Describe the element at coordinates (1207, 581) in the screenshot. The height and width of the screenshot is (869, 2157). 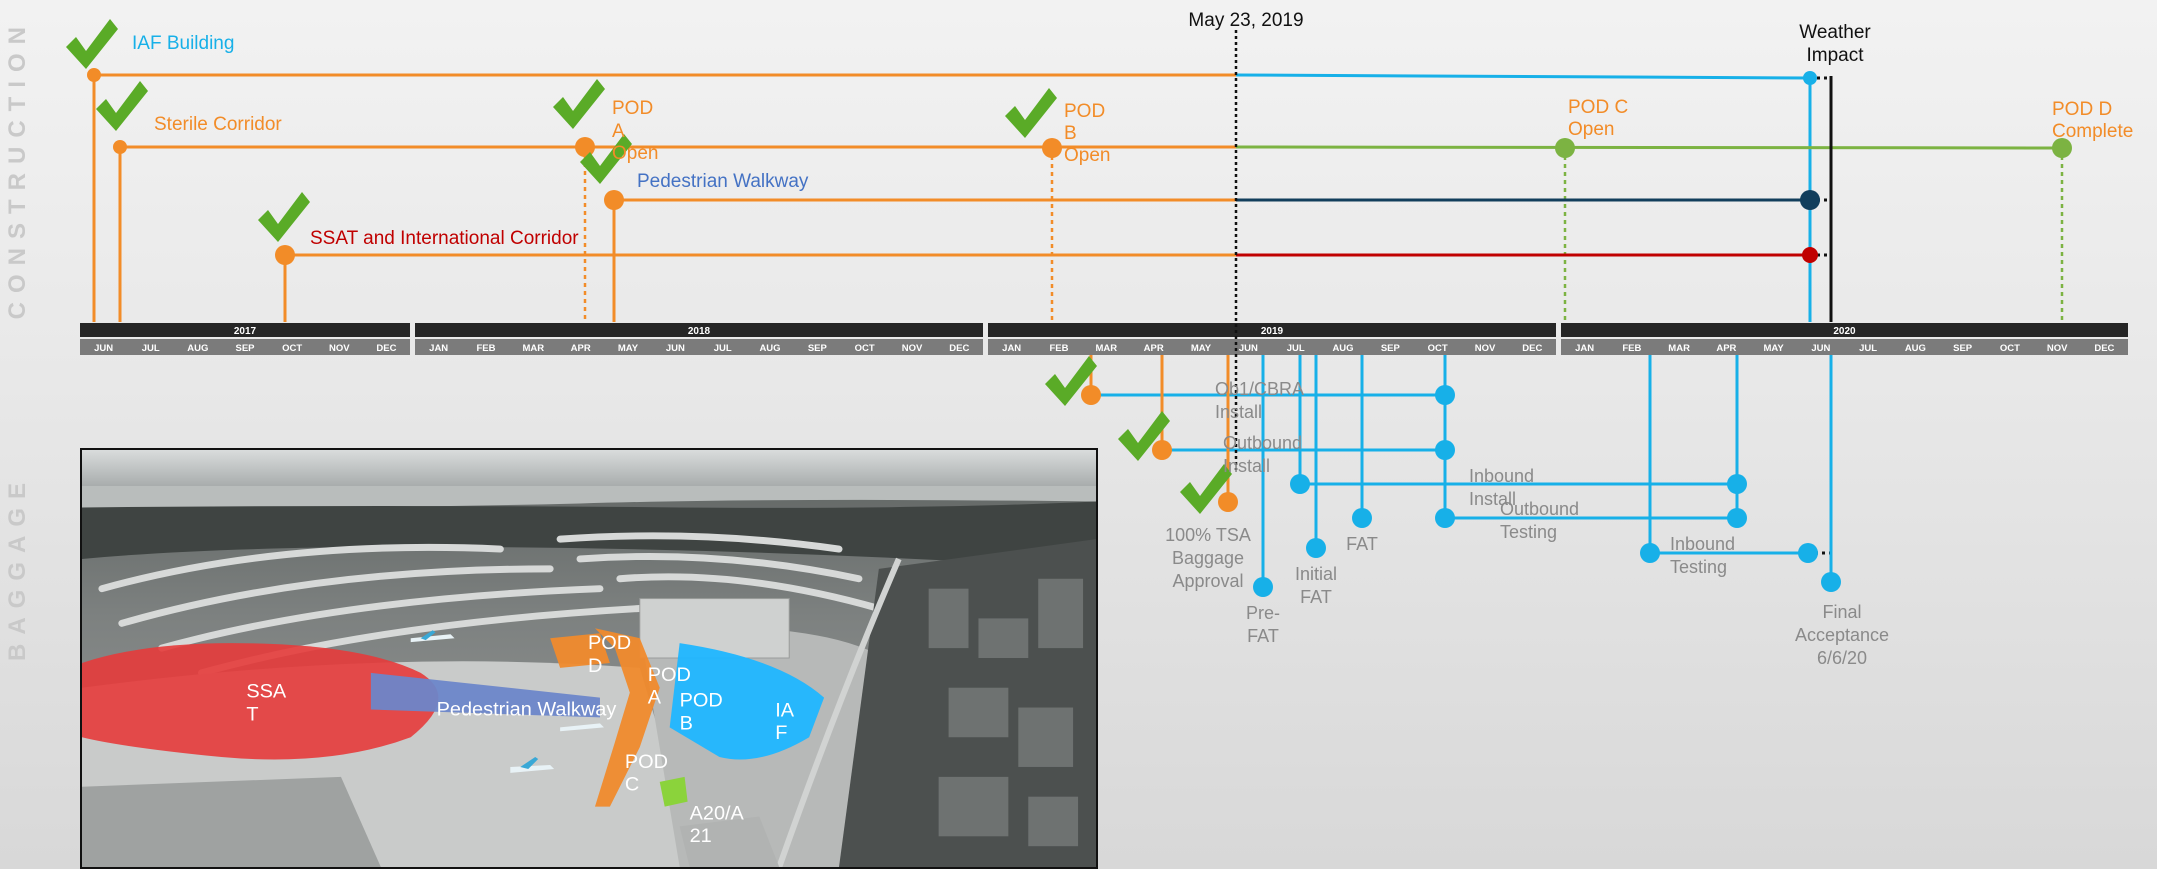
I see `tsa-label-3: Approval` at that location.